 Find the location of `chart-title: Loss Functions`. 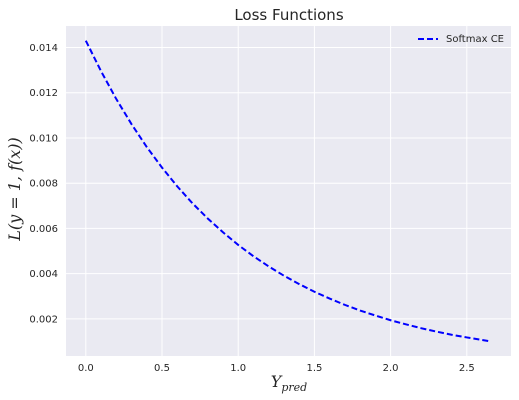

chart-title: Loss Functions is located at coordinates (288, 15).